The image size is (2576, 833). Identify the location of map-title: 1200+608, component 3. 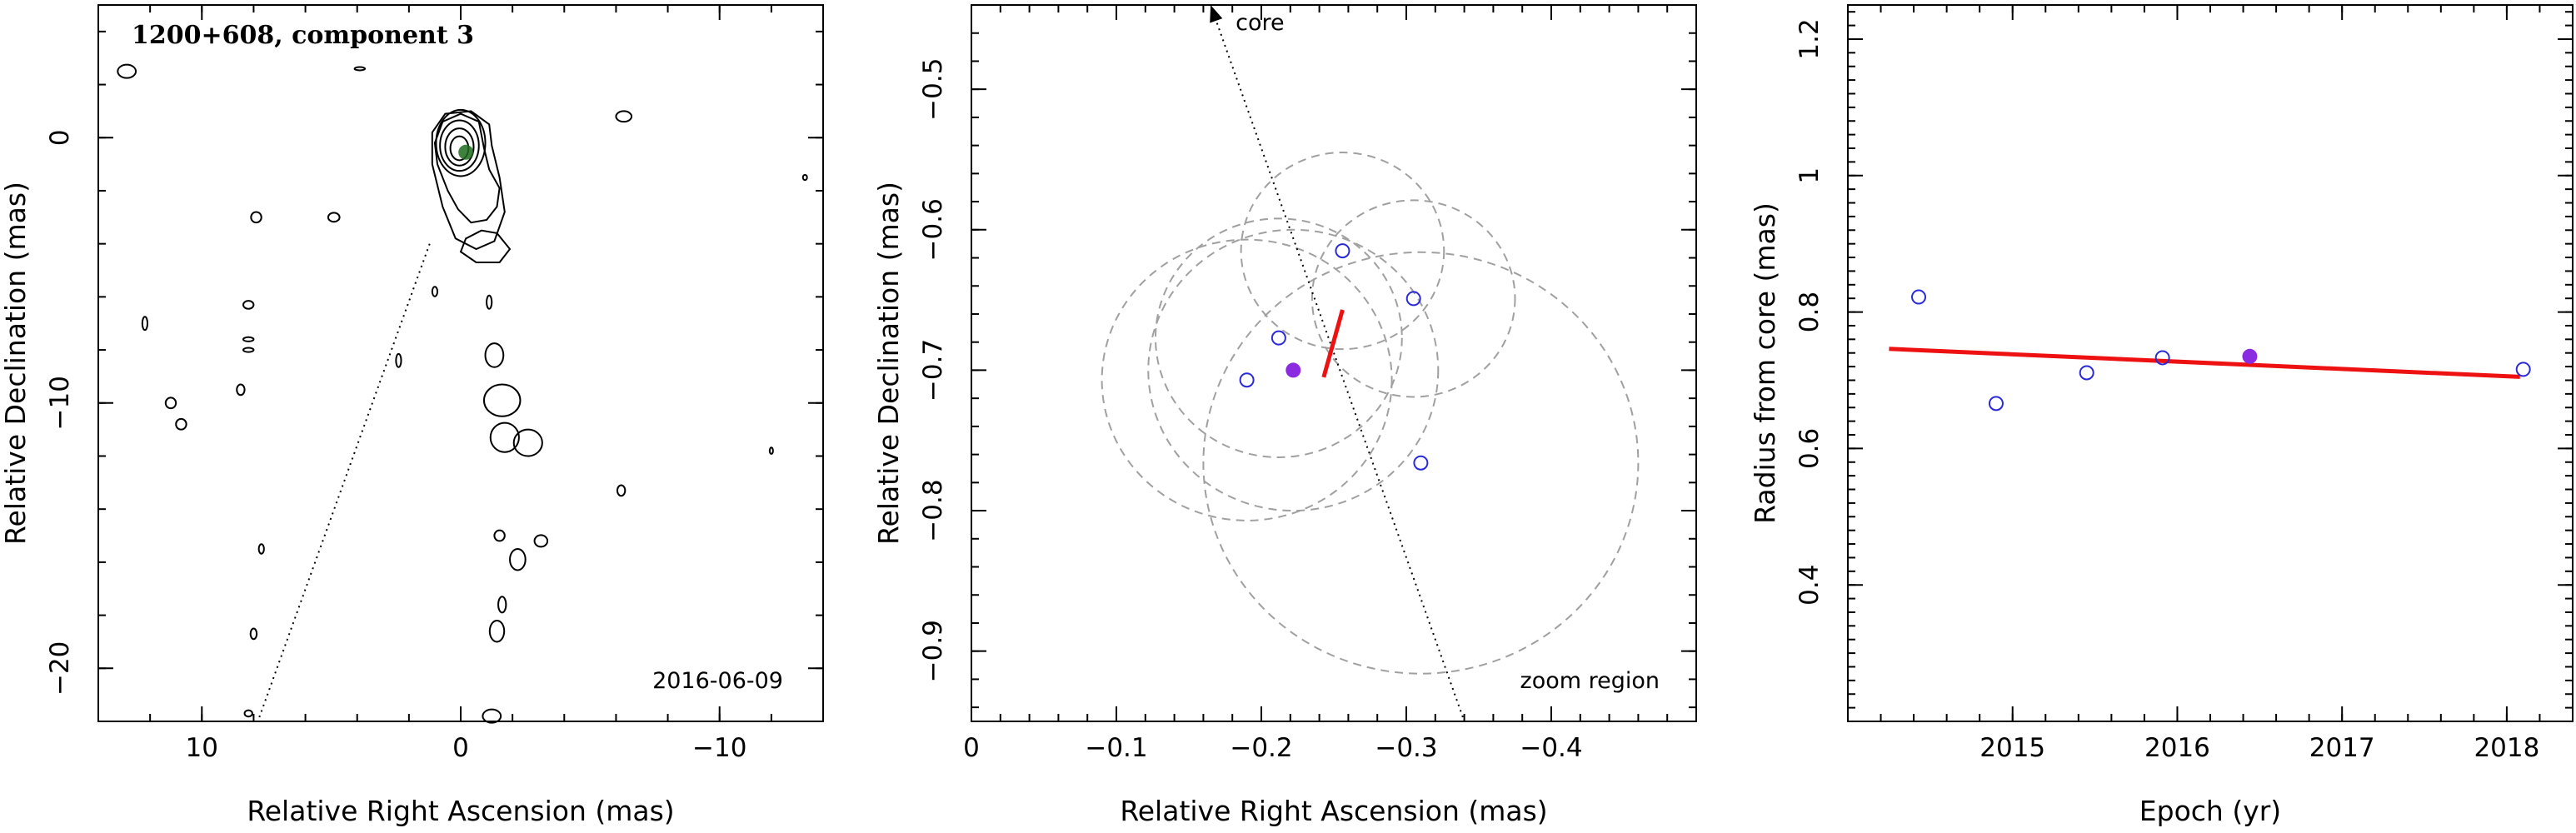
(303, 35).